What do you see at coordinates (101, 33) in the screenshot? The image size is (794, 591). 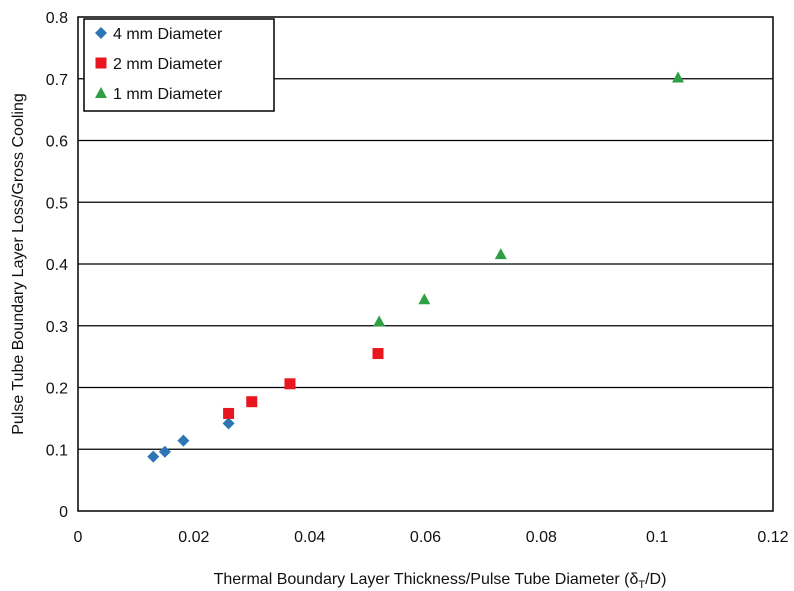 I see `legend-marker-diamond` at bounding box center [101, 33].